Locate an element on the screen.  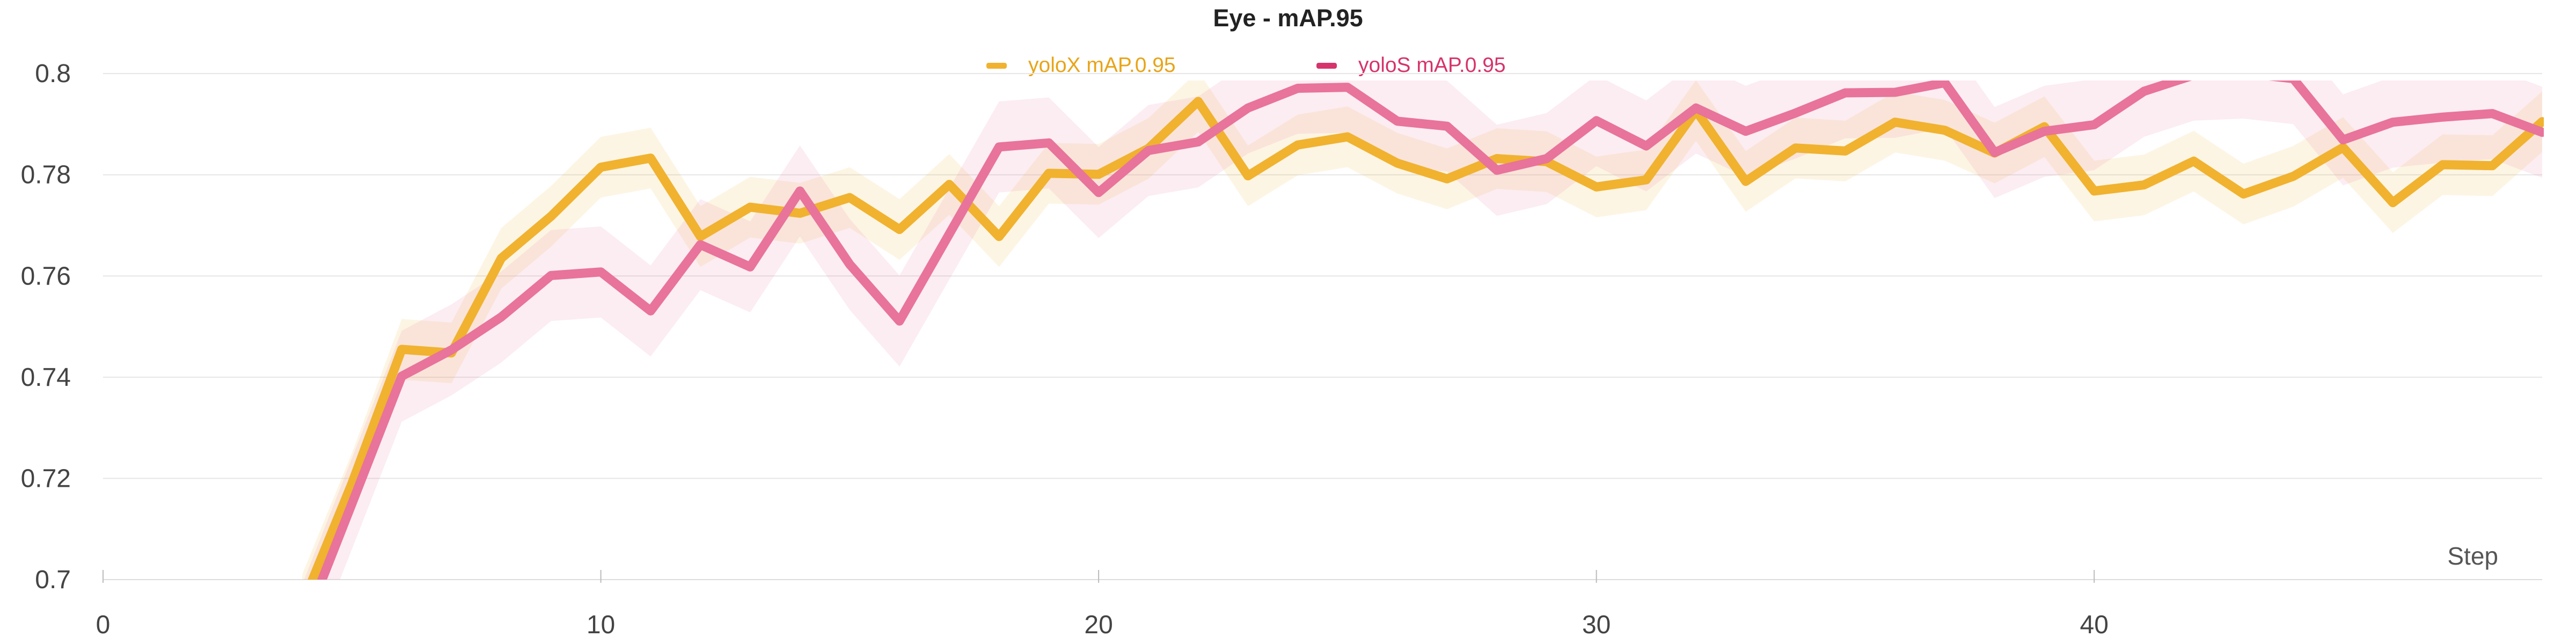
legend-item-yolos: yoloS mAP.0.95 is located at coordinates (1411, 65).